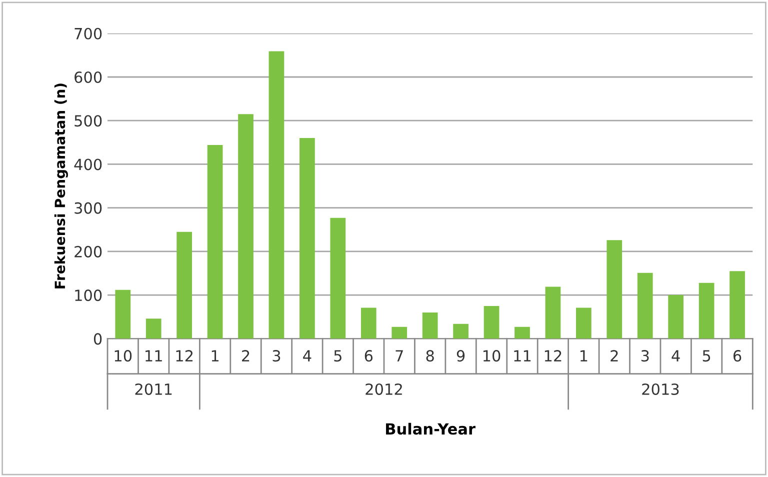 Image resolution: width=768 pixels, height=477 pixels. Describe the element at coordinates (61, 186) in the screenshot. I see `y-axis-title: Frekuensi Pengamatan (n)` at that location.